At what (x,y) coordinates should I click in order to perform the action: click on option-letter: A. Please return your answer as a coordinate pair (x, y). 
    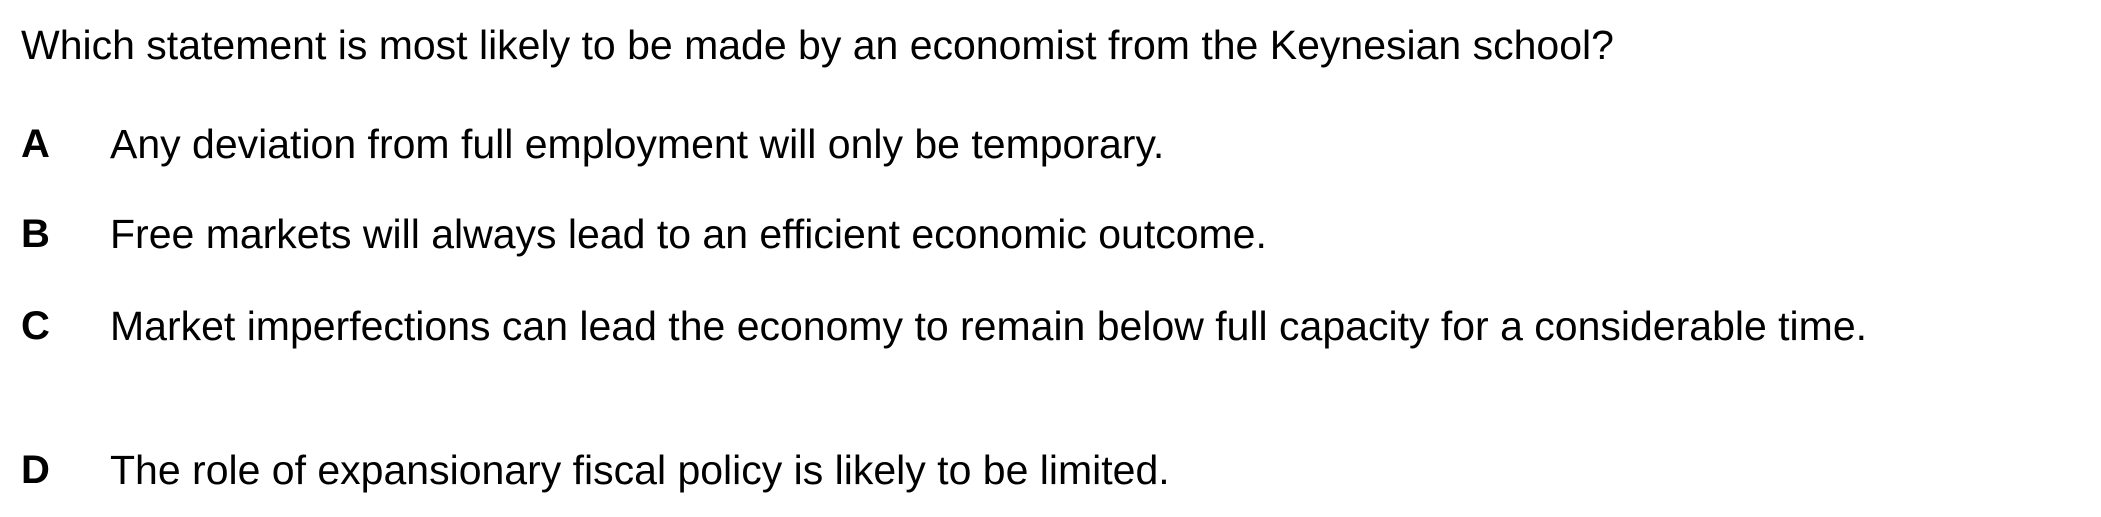
    Looking at the image, I should click on (35, 144).